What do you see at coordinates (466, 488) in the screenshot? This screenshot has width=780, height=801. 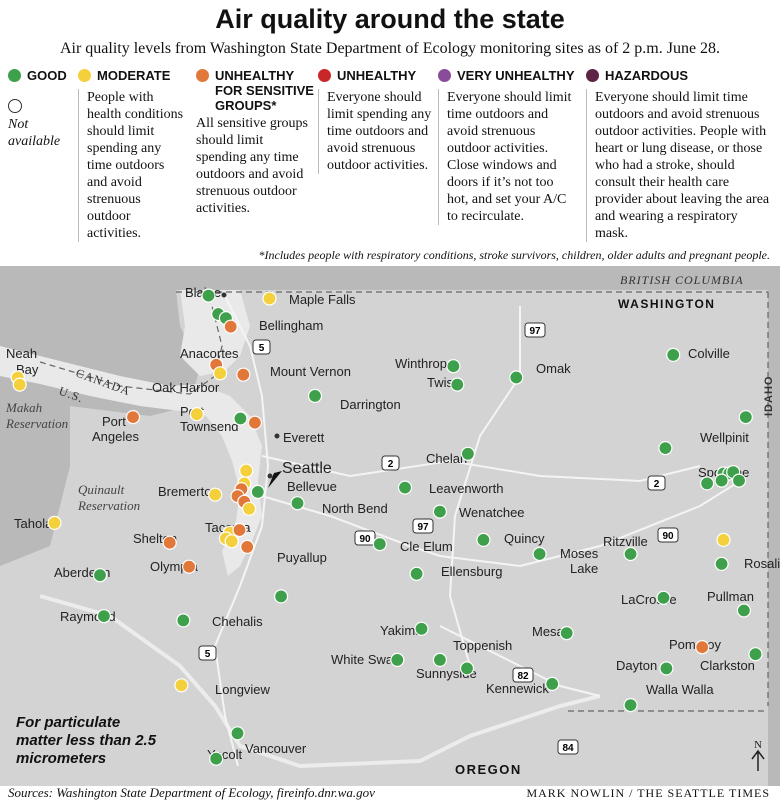 I see `city-label-leavenworth: Leavenworth` at bounding box center [466, 488].